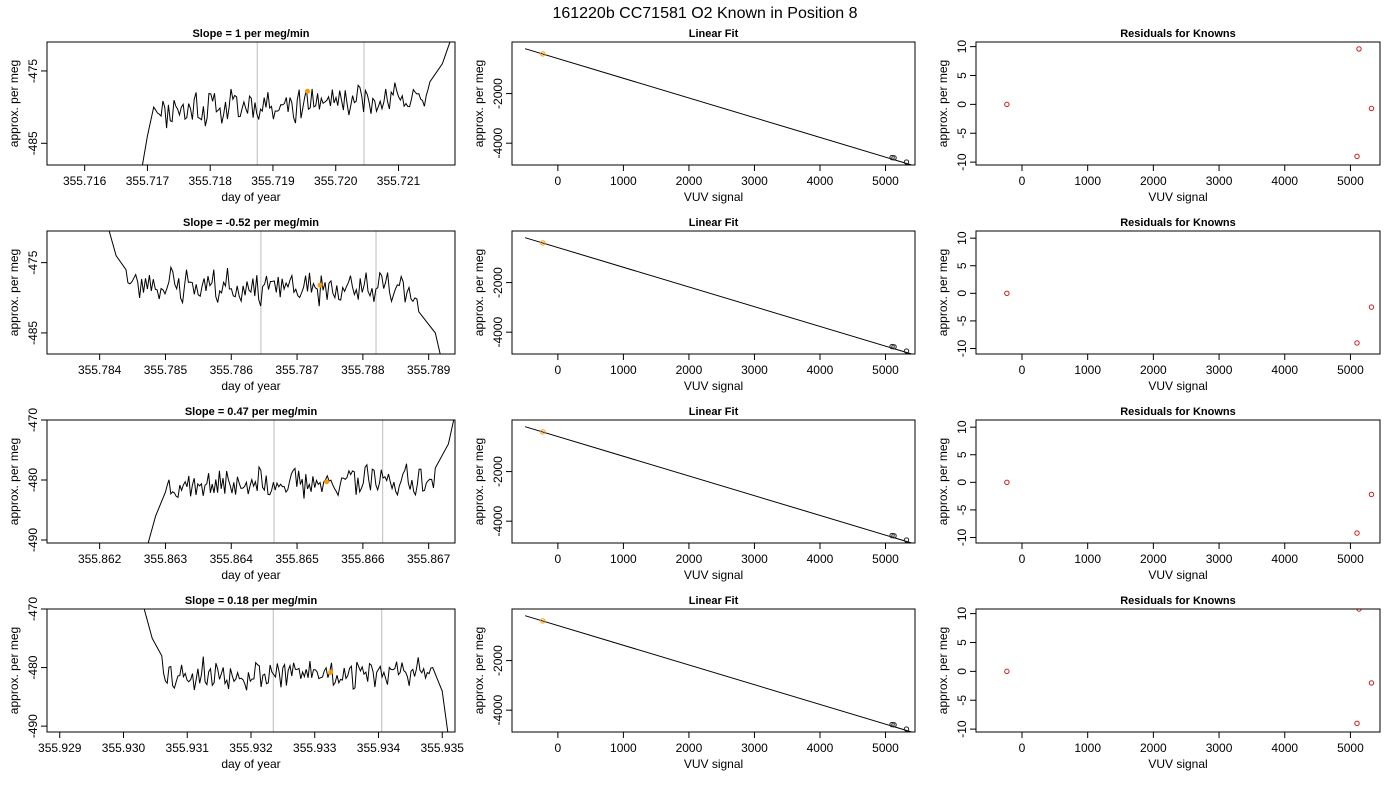 This screenshot has height=800, width=1400. What do you see at coordinates (33, 143) in the screenshot?
I see `y-tick-label: -485` at bounding box center [33, 143].